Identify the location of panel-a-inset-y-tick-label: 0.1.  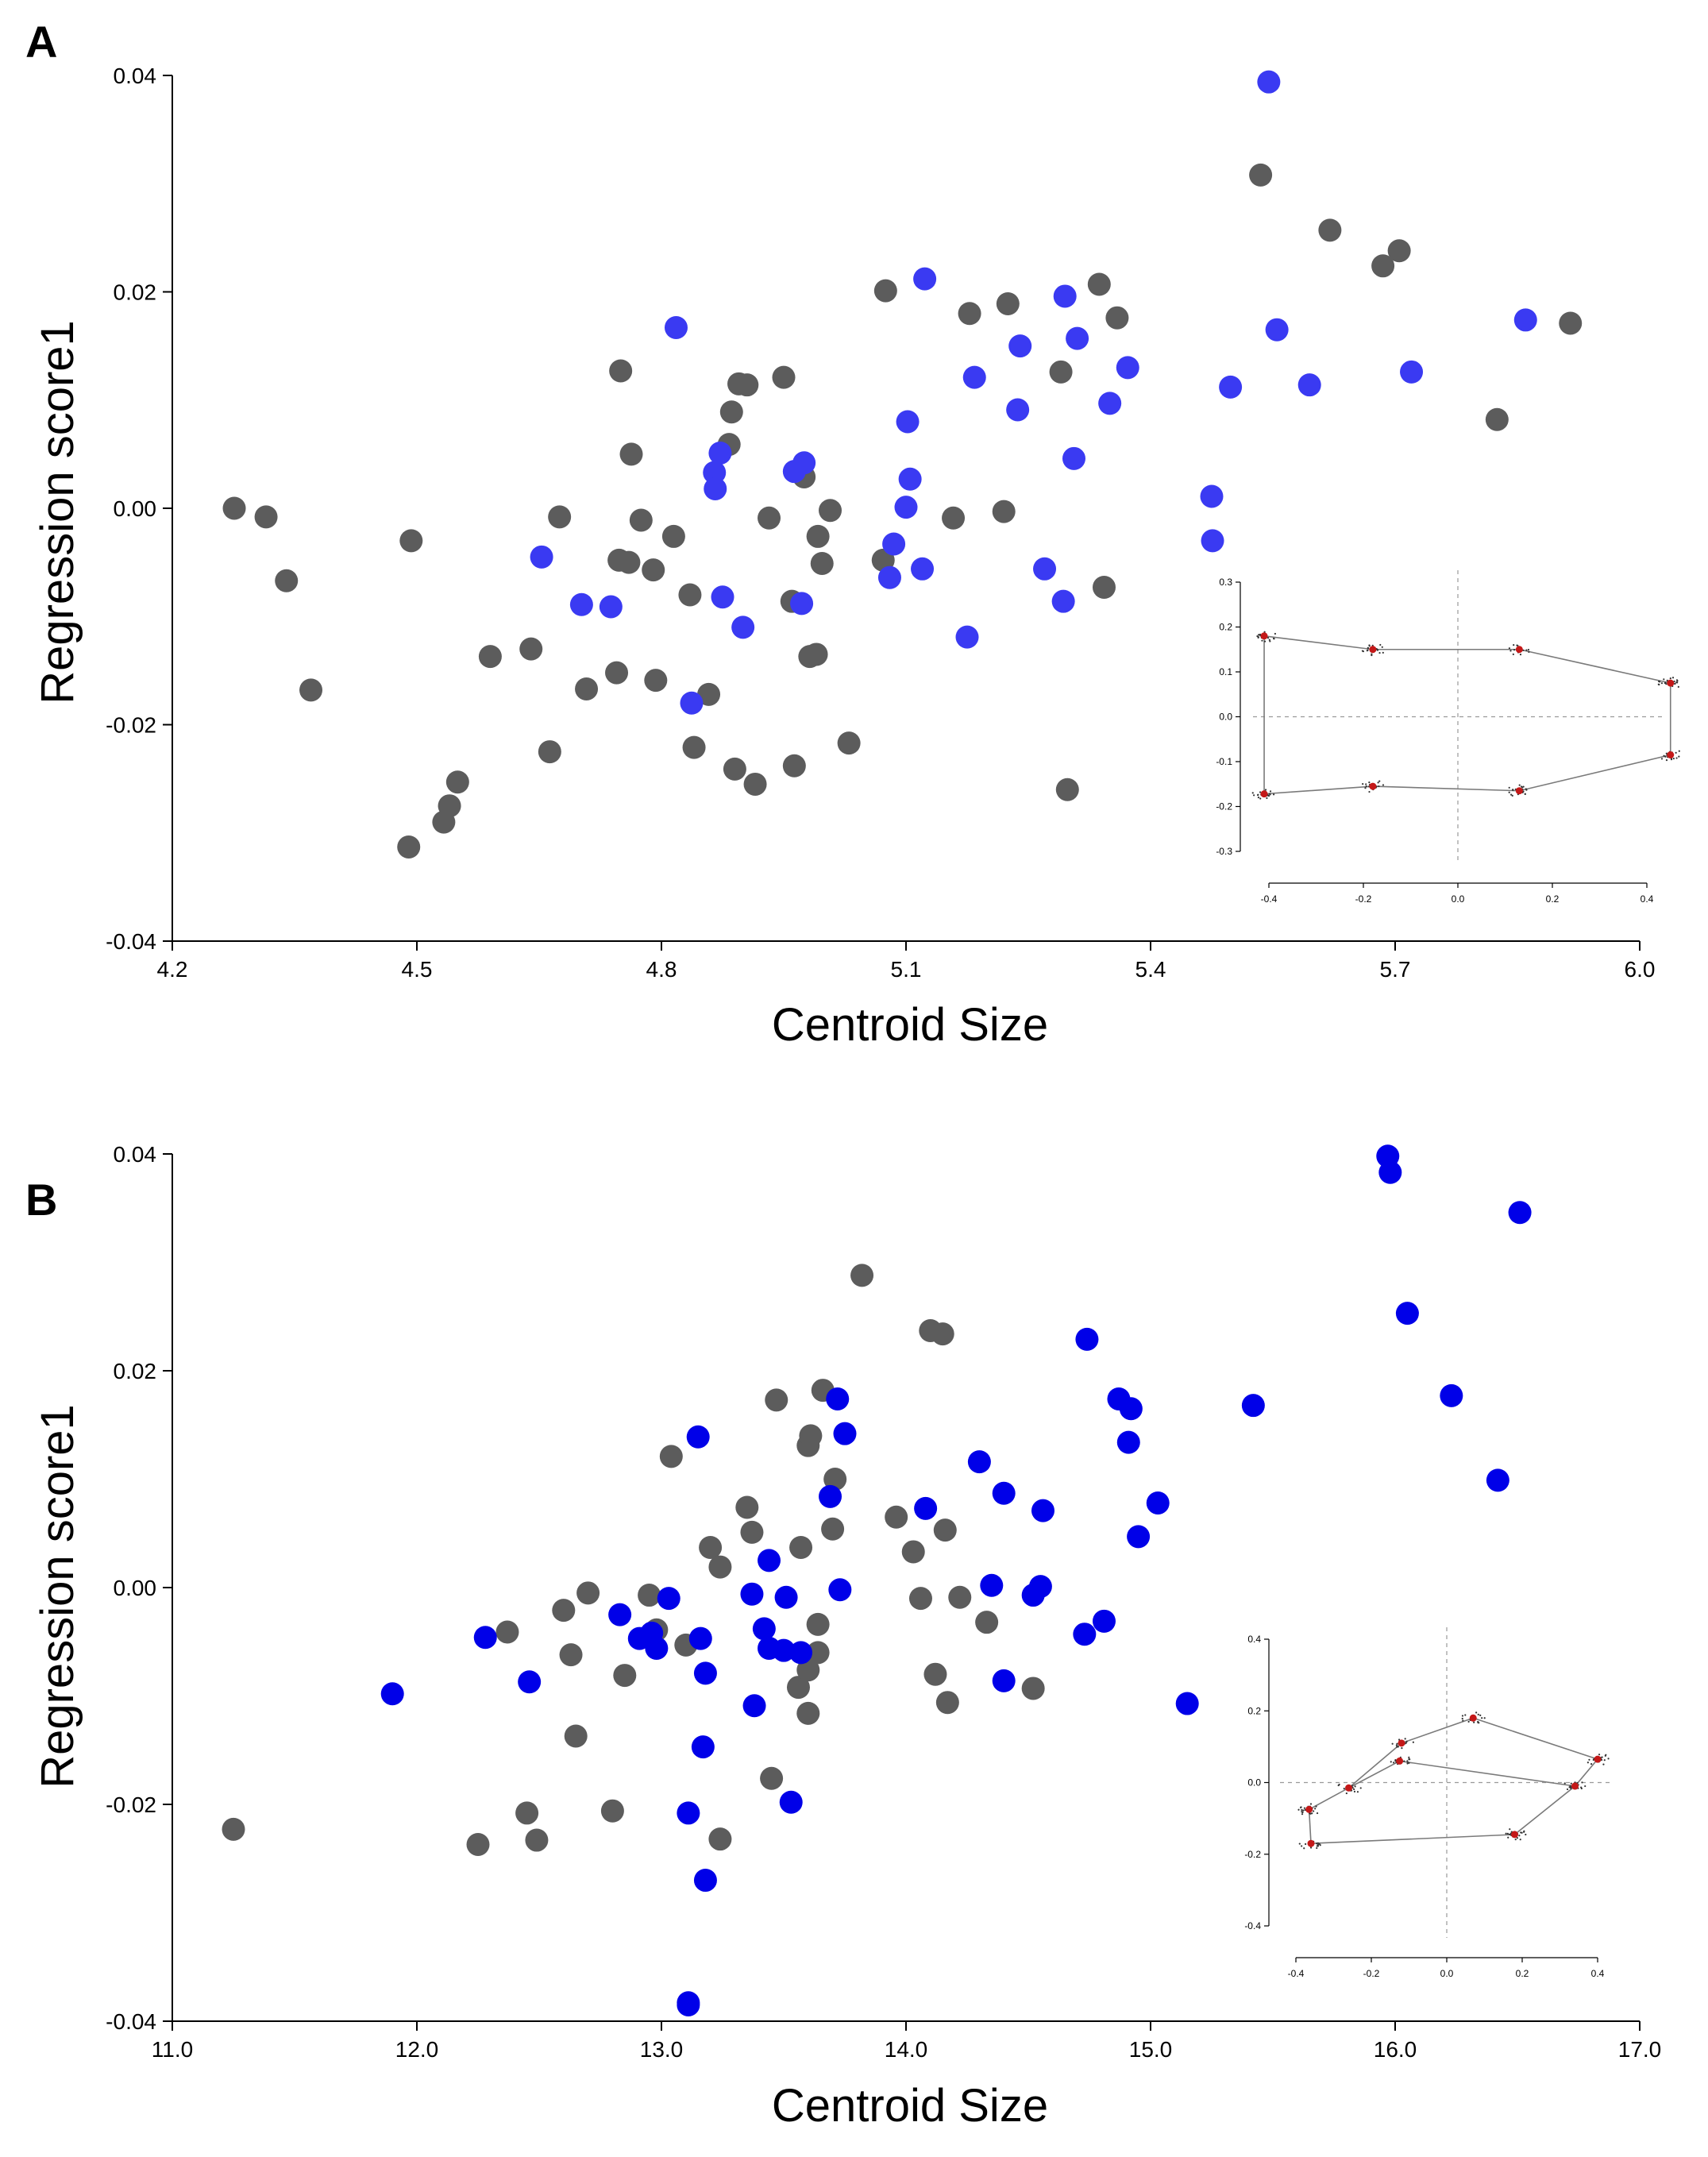
(1225, 671).